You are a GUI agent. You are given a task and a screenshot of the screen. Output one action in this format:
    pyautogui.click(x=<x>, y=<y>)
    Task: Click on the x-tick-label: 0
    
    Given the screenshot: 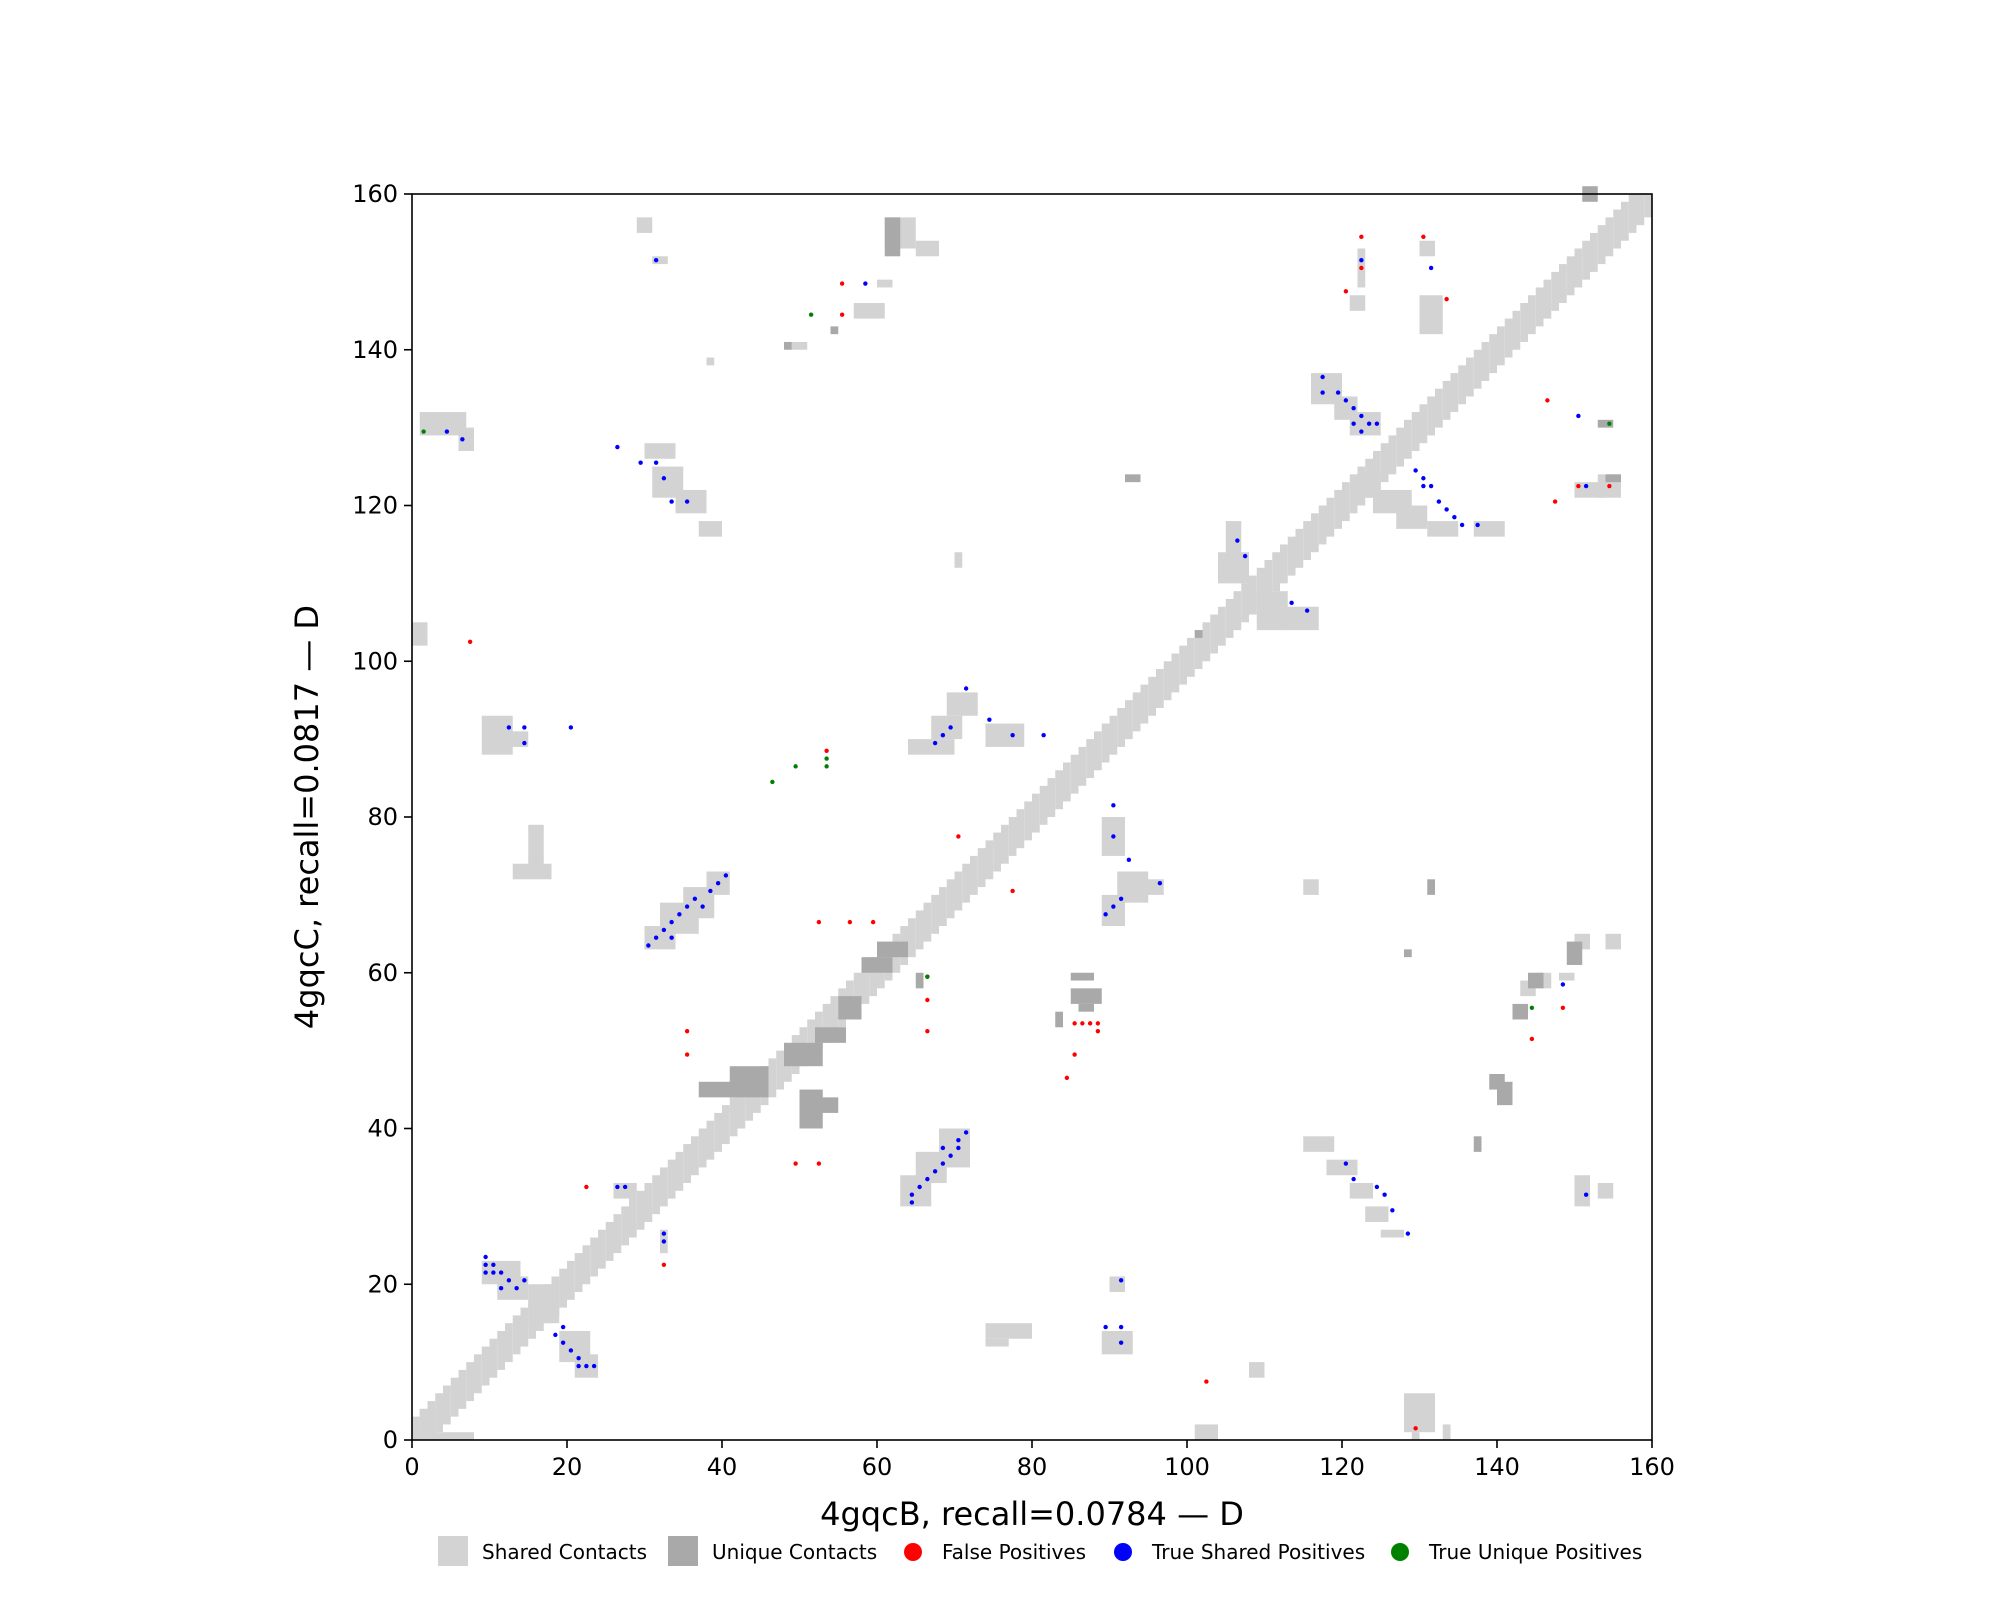 What is the action you would take?
    pyautogui.click(x=411, y=1467)
    